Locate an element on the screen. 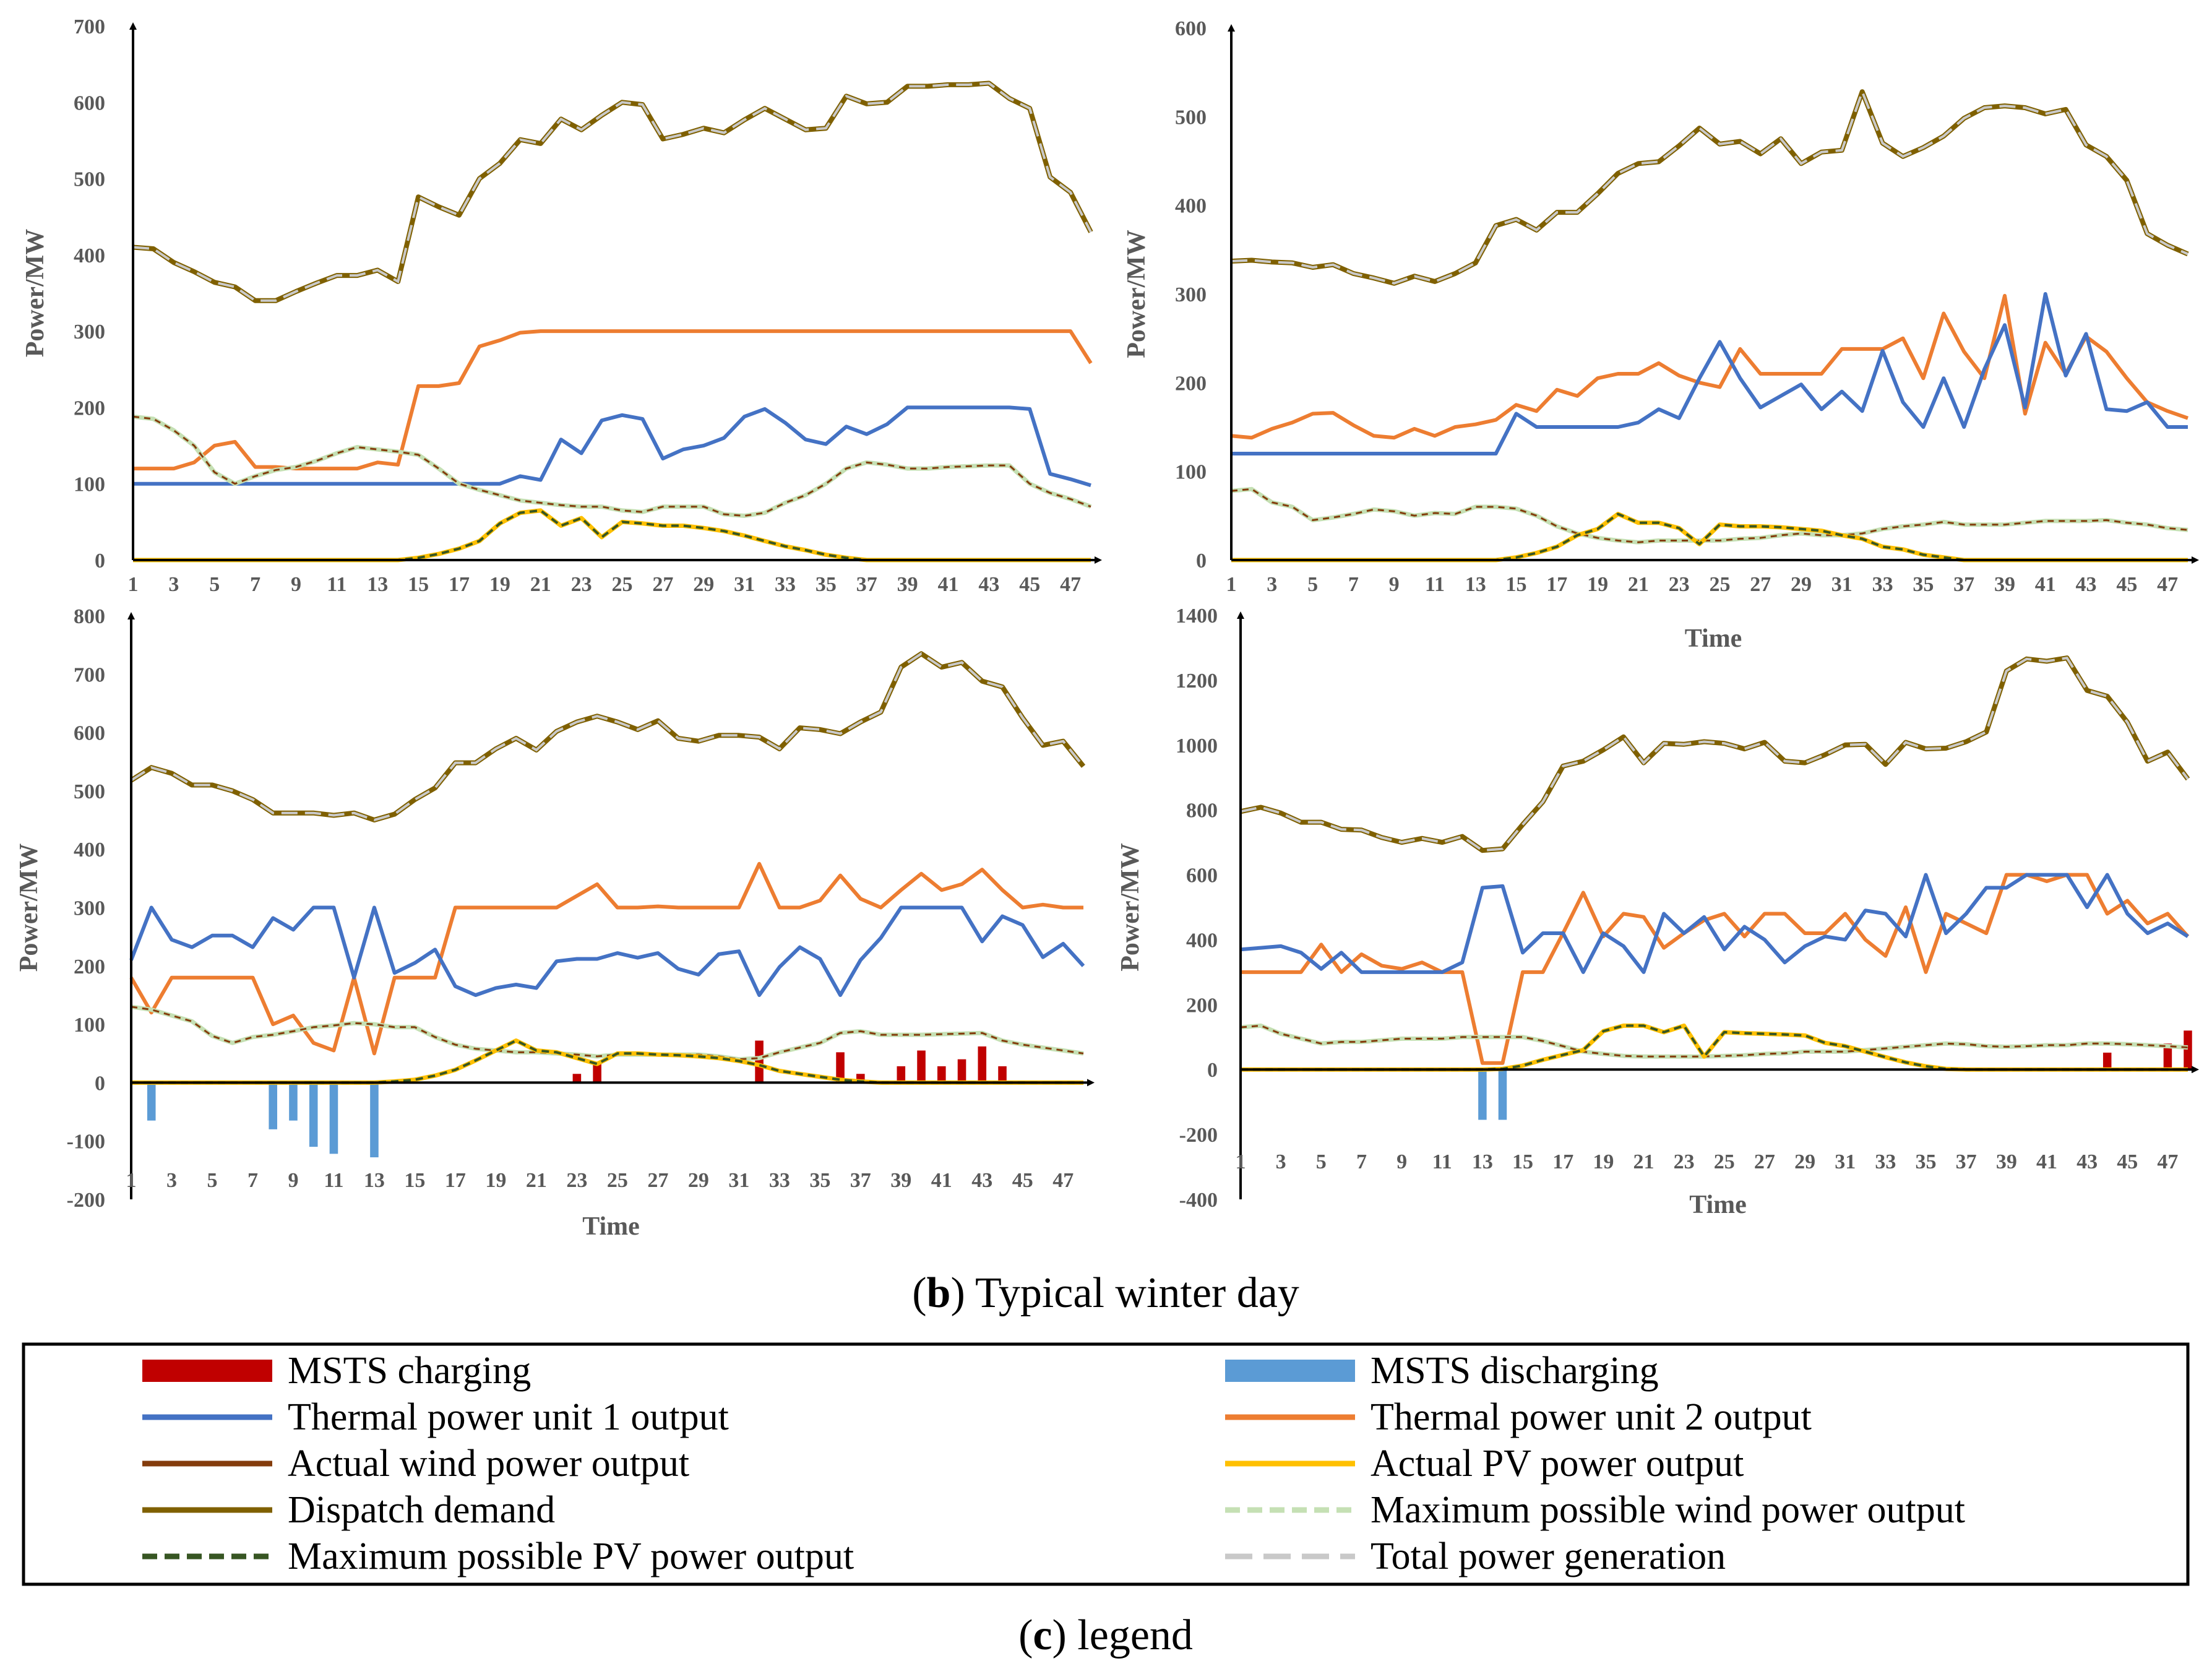 This screenshot has width=2212, height=1661. caption-c-letter: c is located at coordinates (1042, 1635).